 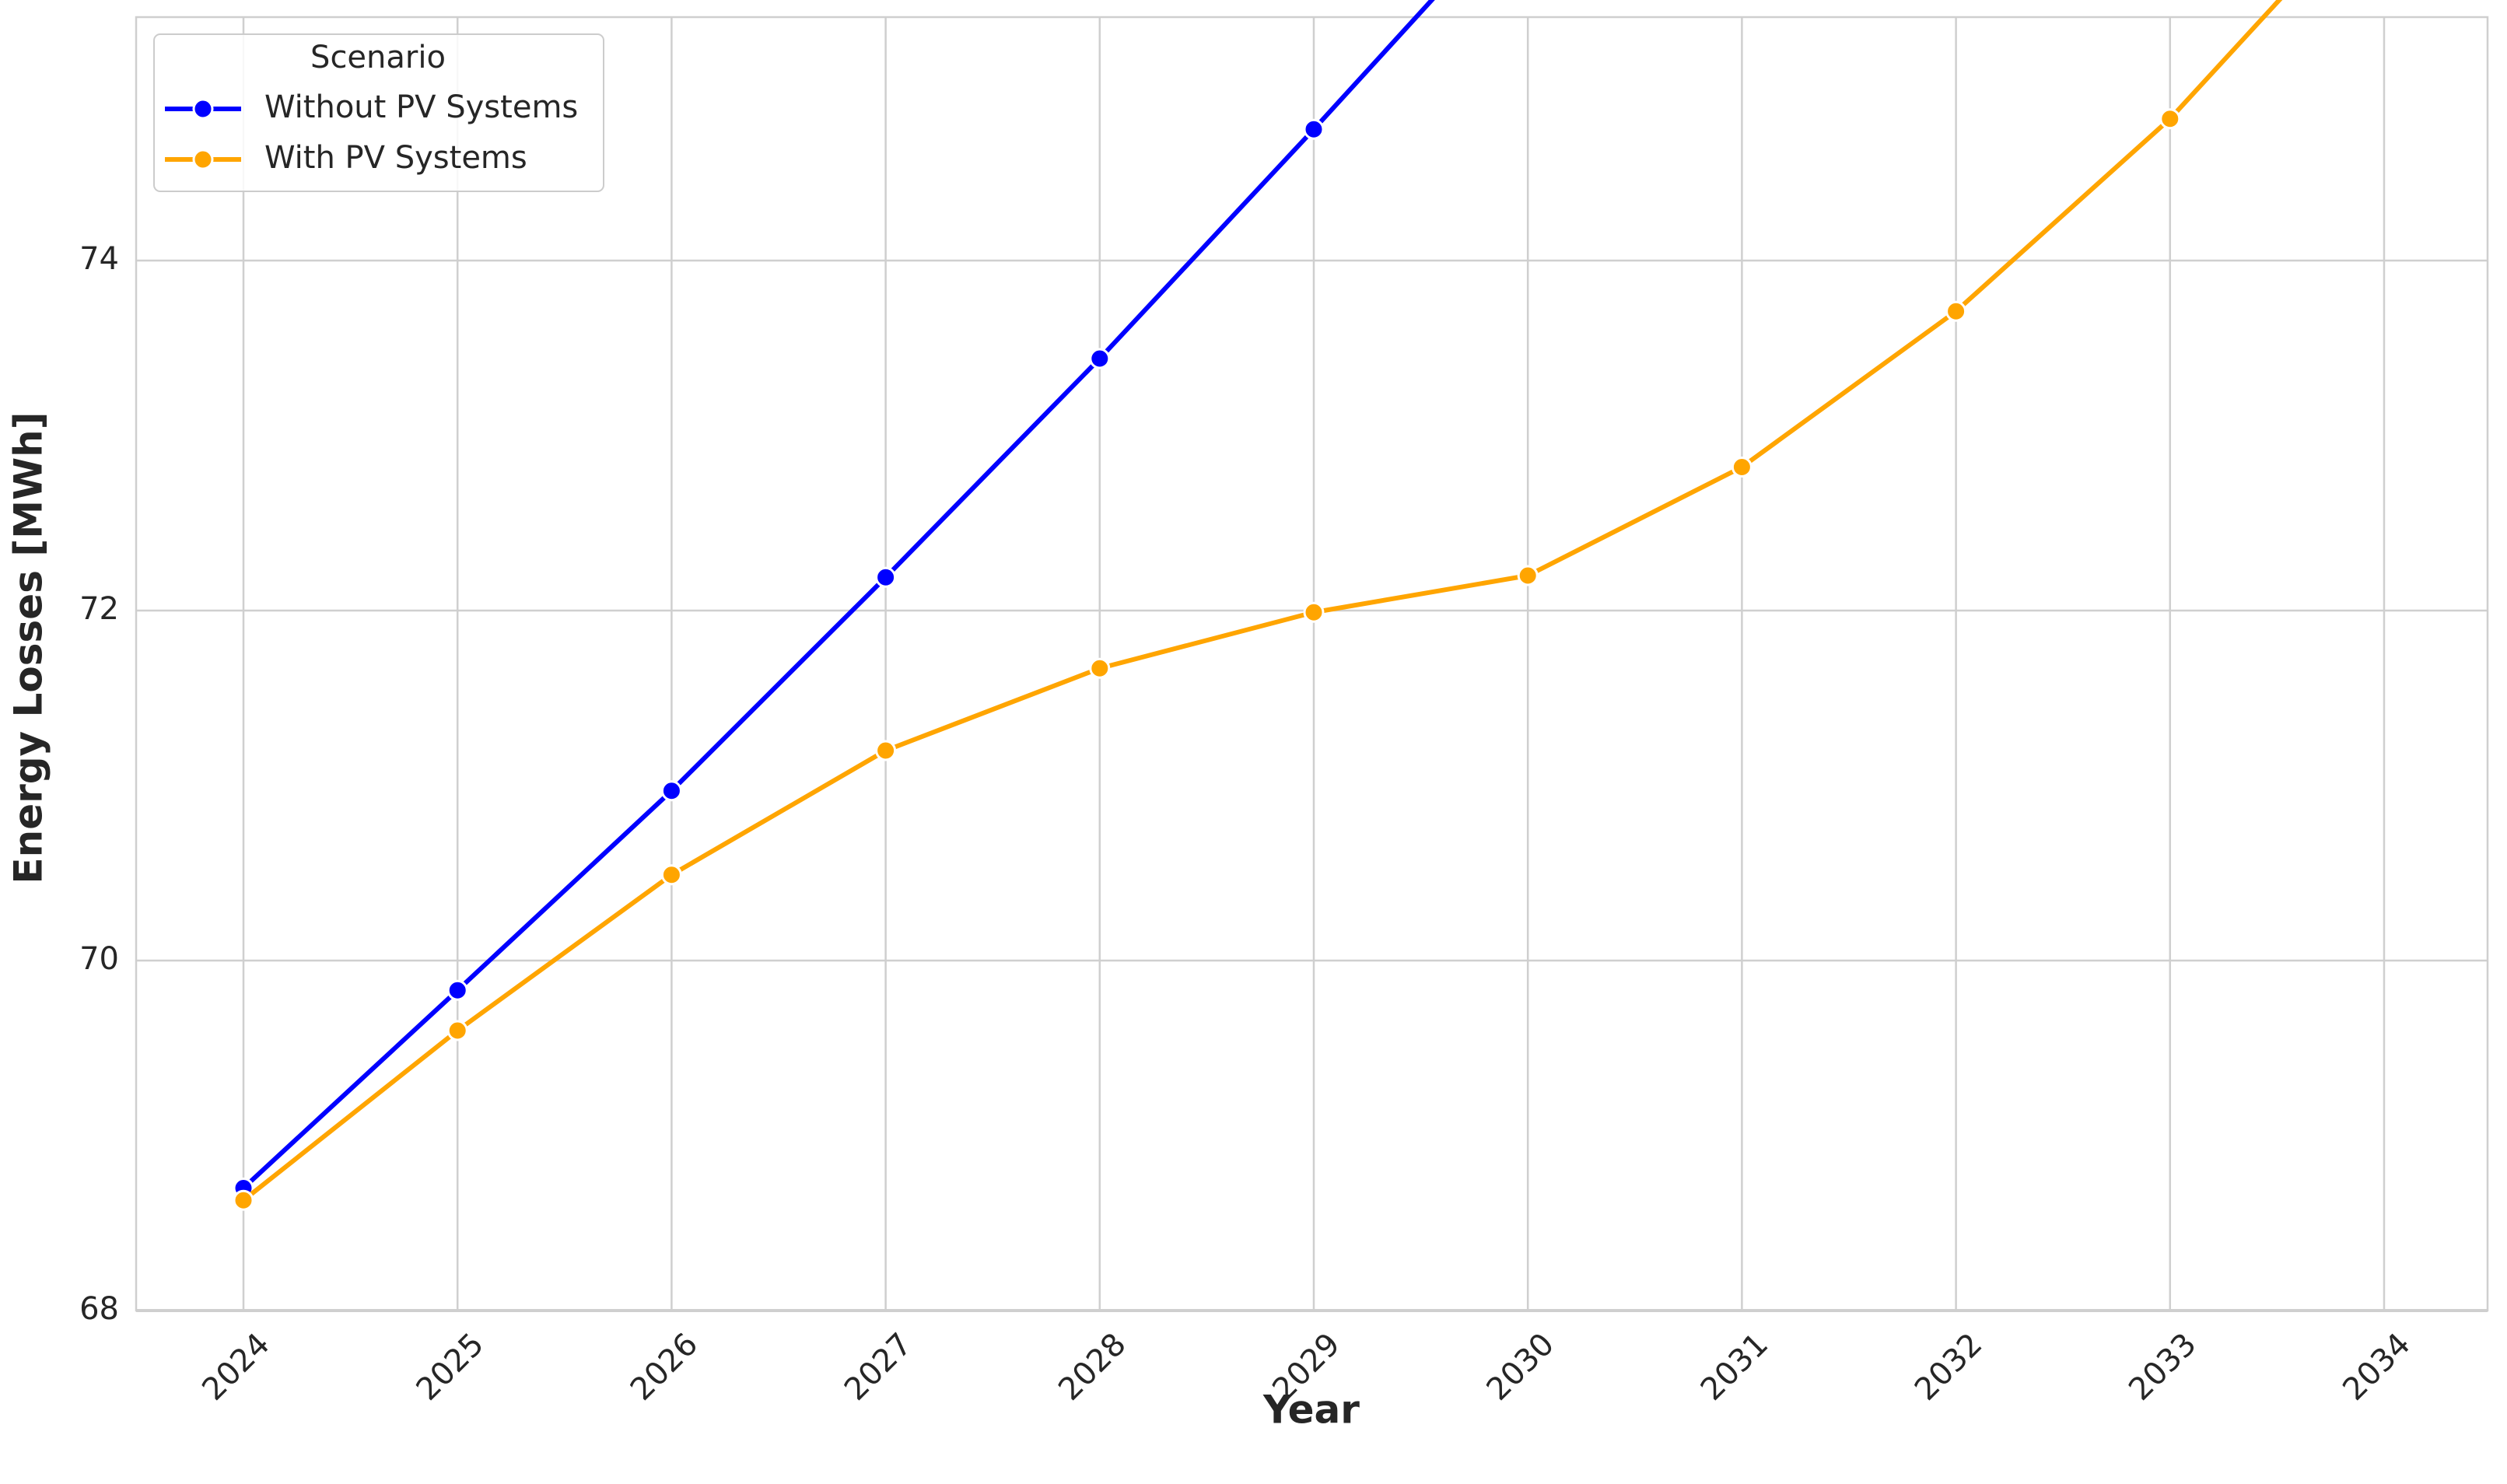 What do you see at coordinates (378, 57) in the screenshot?
I see `legend-title: Scenario` at bounding box center [378, 57].